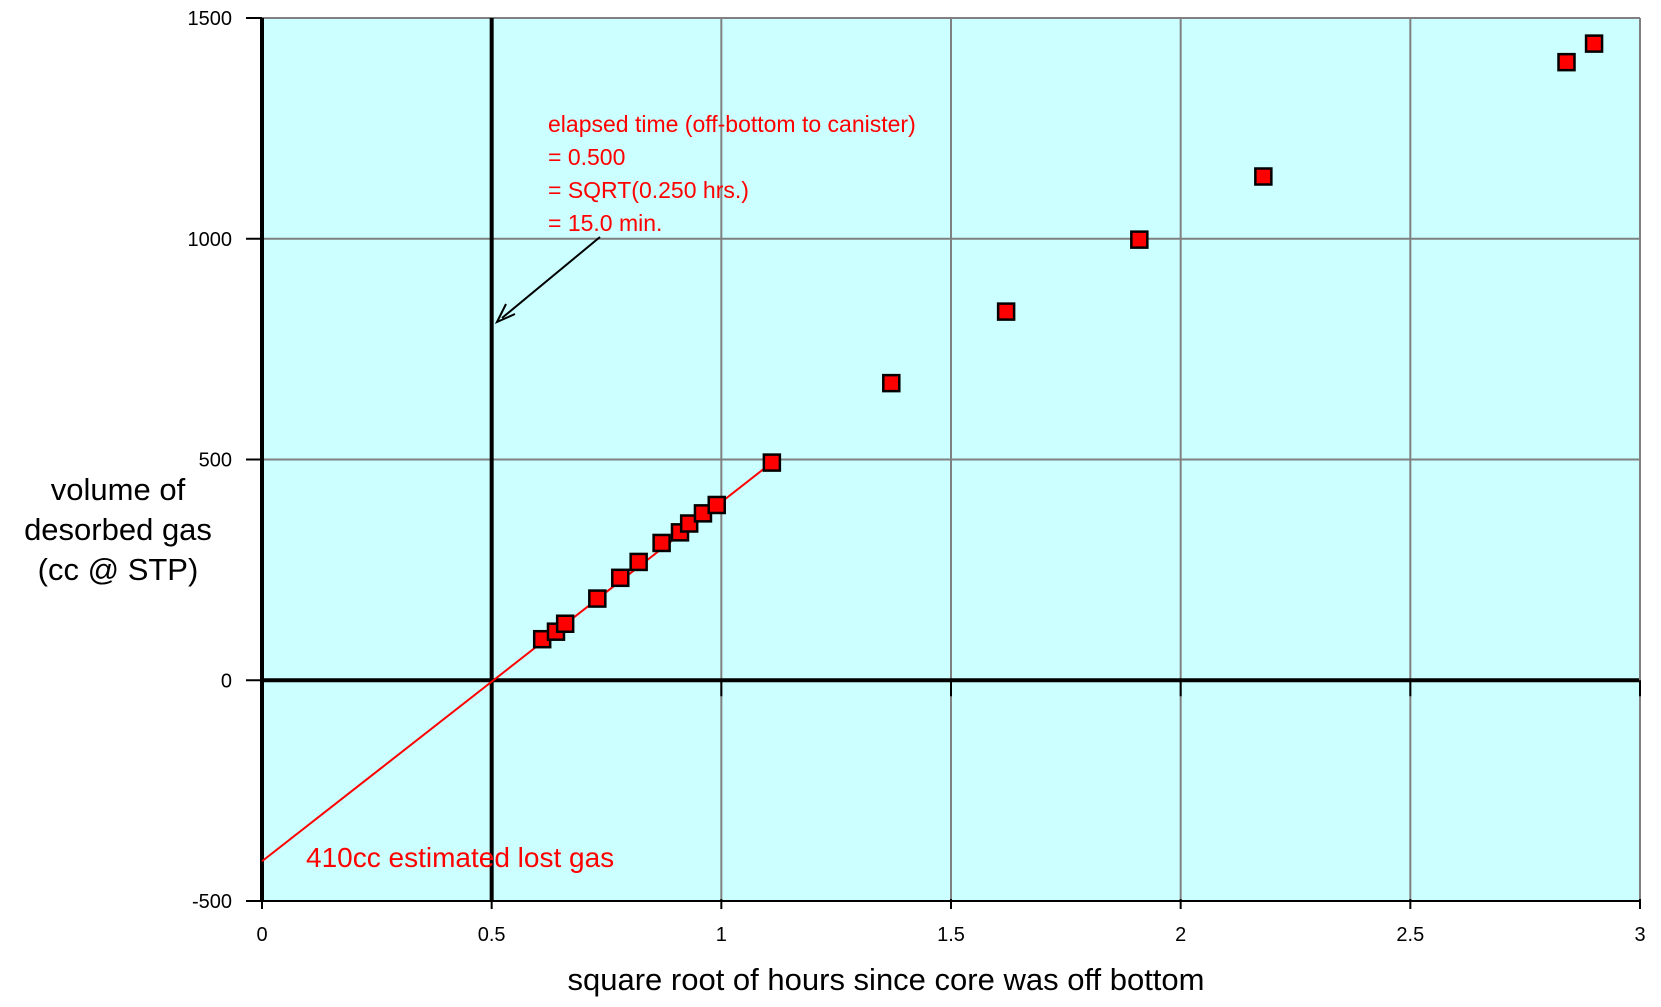  Describe the element at coordinates (210, 240) in the screenshot. I see `y-tick-label: 1000` at that location.